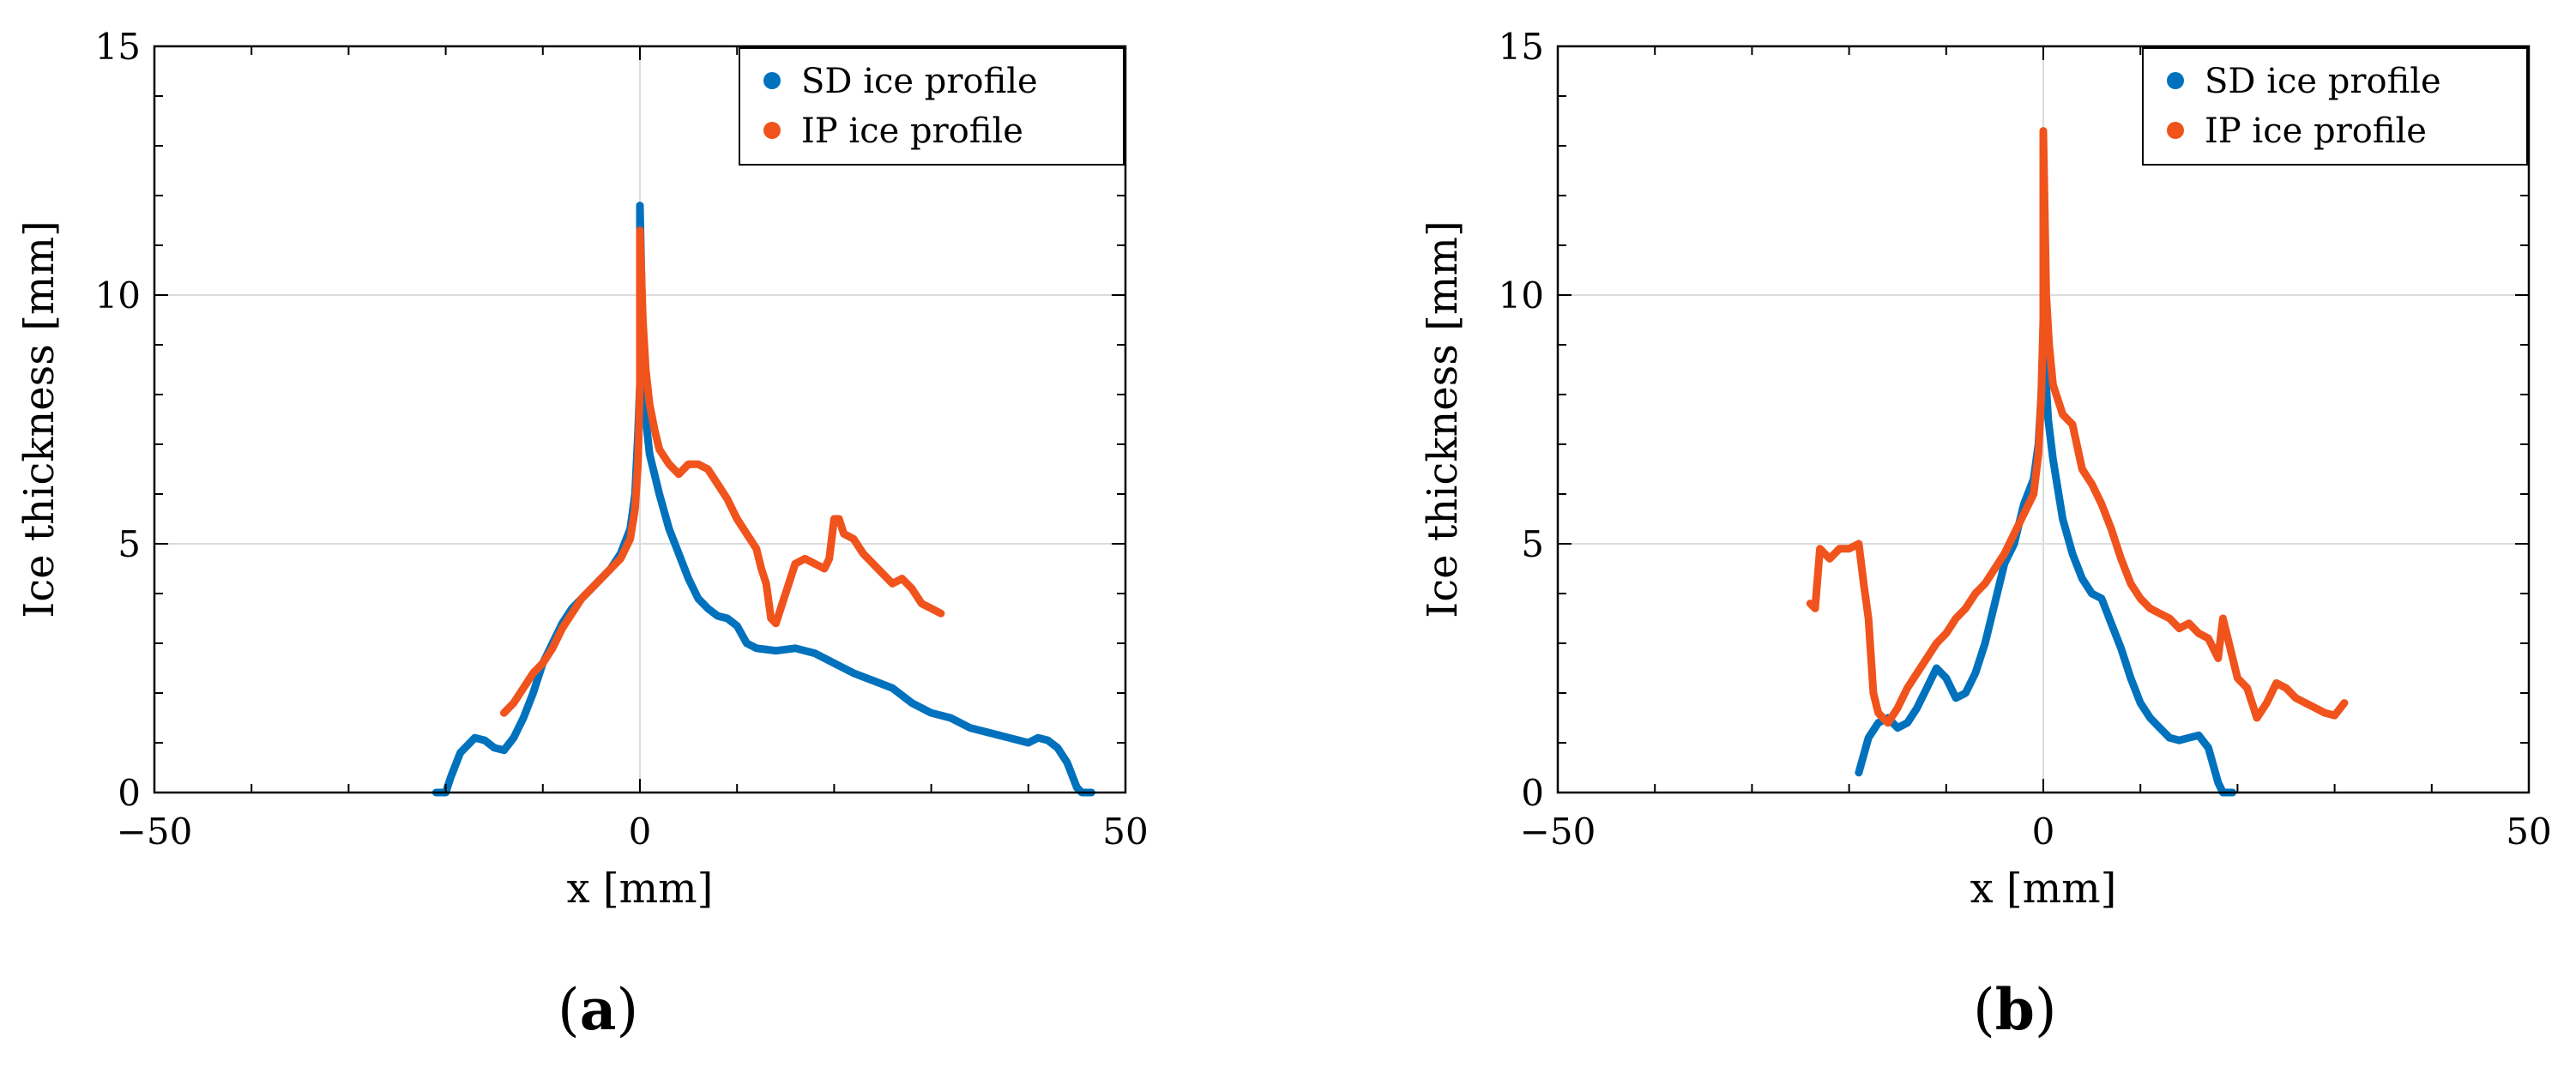 Image resolution: width=2576 pixels, height=1079 pixels. I want to click on panel-a-series-sd-line, so click(763, 499).